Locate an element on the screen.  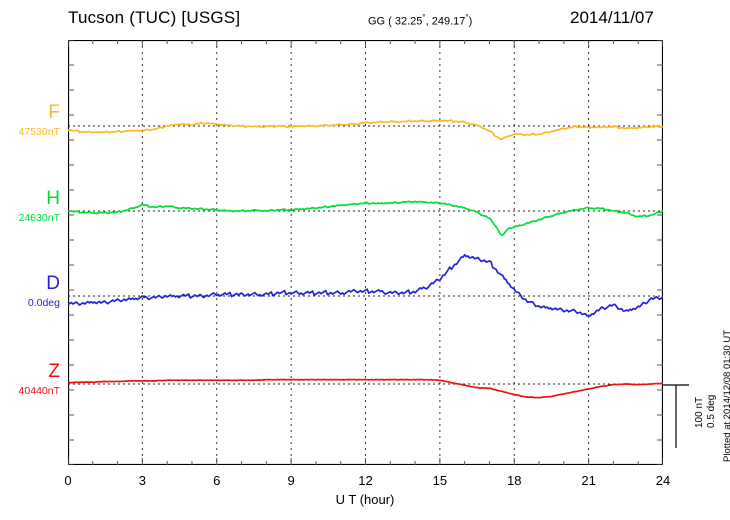
component-baseline-z: 40440nT is located at coordinates (39, 391).